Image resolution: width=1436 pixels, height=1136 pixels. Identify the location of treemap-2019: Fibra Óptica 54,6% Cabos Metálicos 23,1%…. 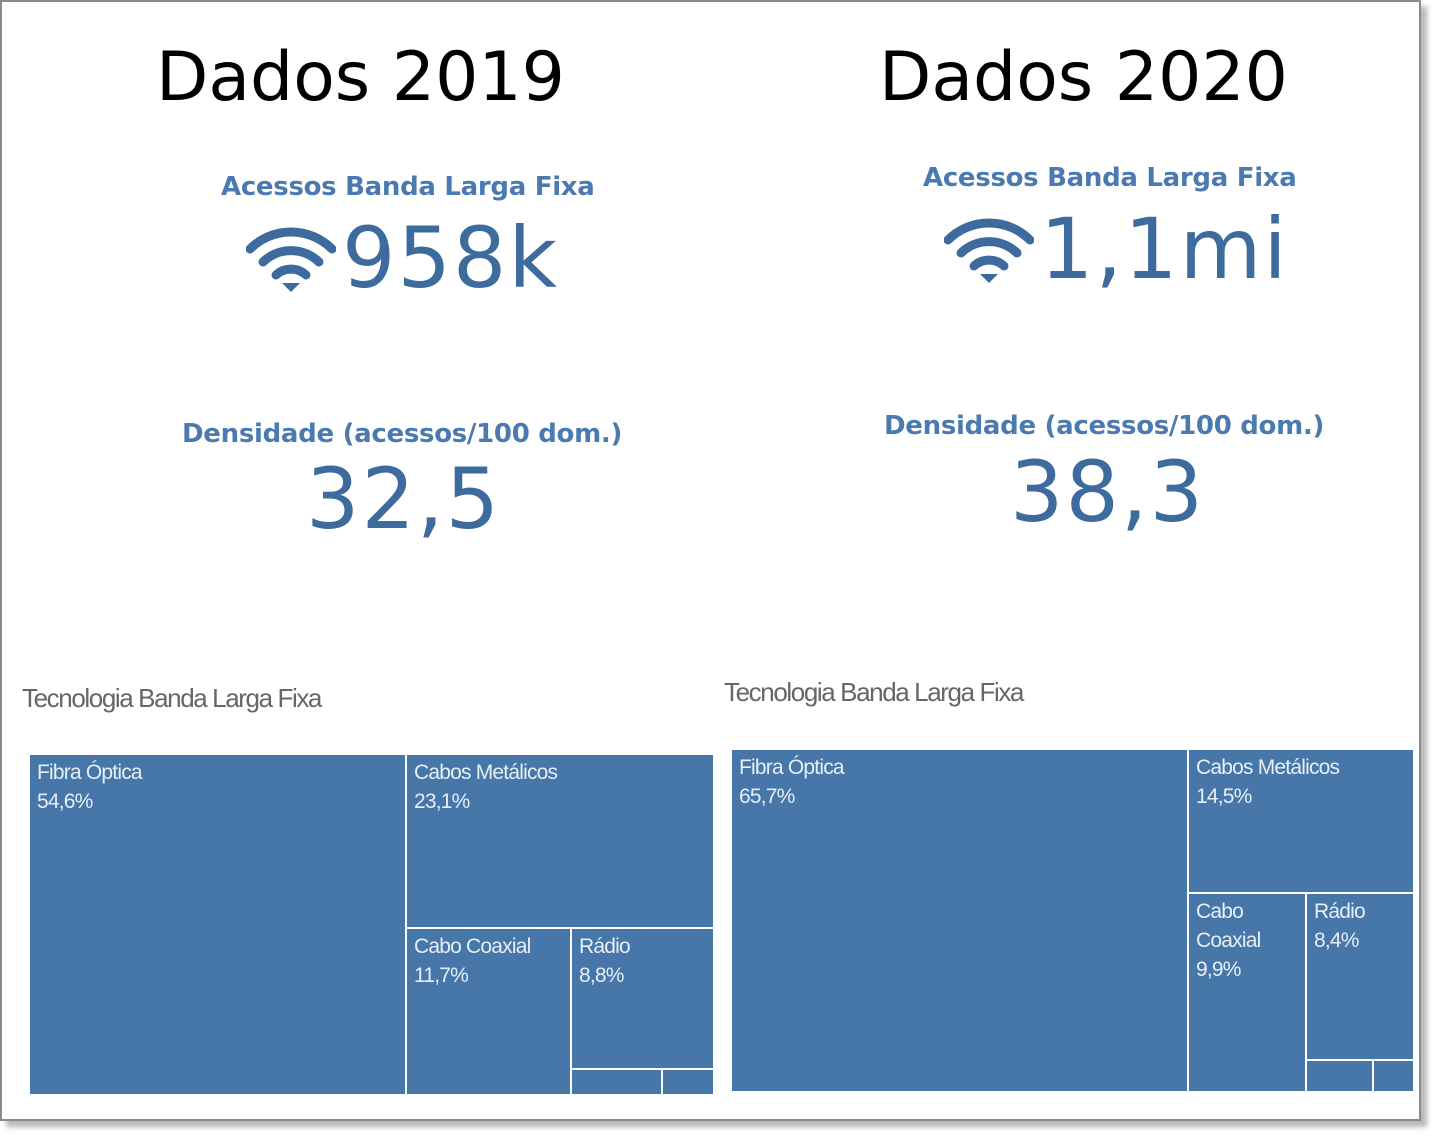
(371, 924).